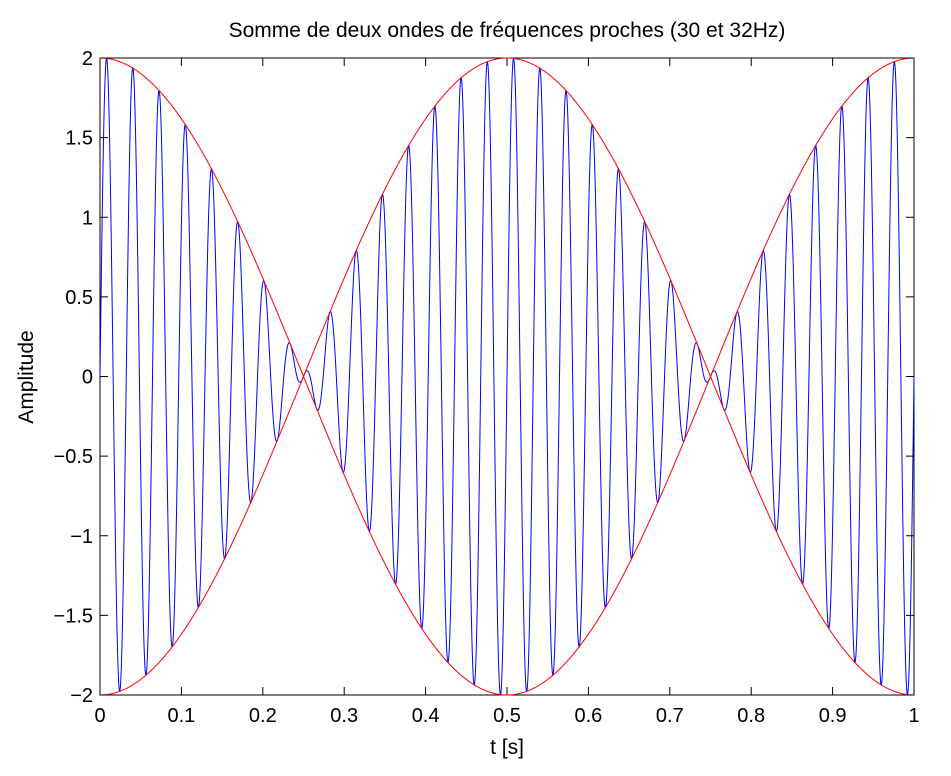 The height and width of the screenshot is (776, 951). What do you see at coordinates (670, 716) in the screenshot?
I see `x-tick-label: 0.7` at bounding box center [670, 716].